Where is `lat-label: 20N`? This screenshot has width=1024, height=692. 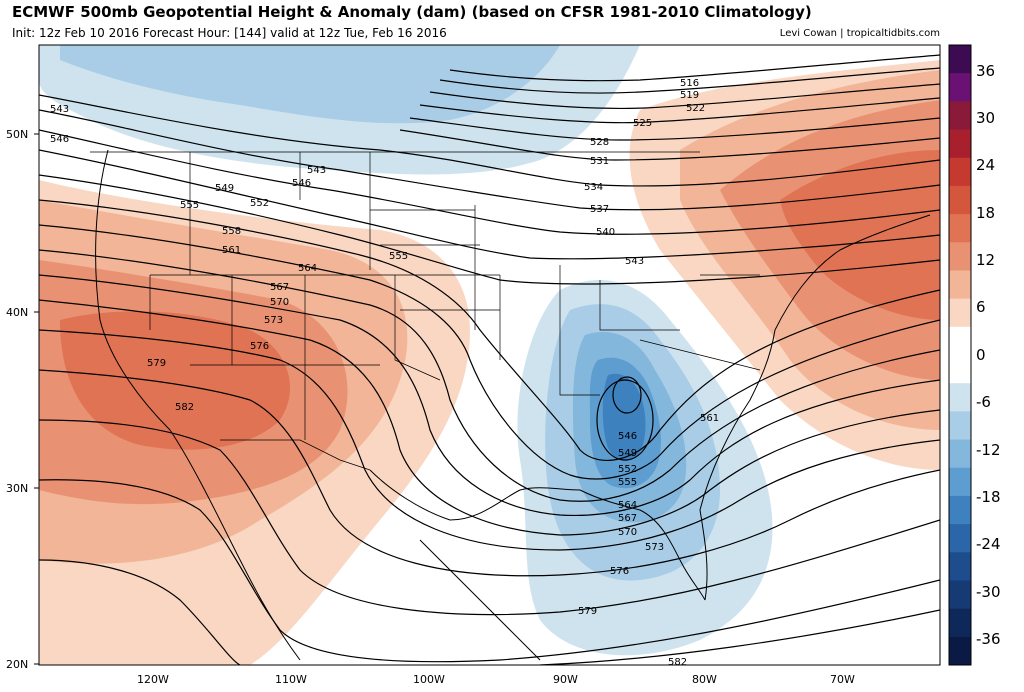
lat-label: 20N is located at coordinates (17, 664).